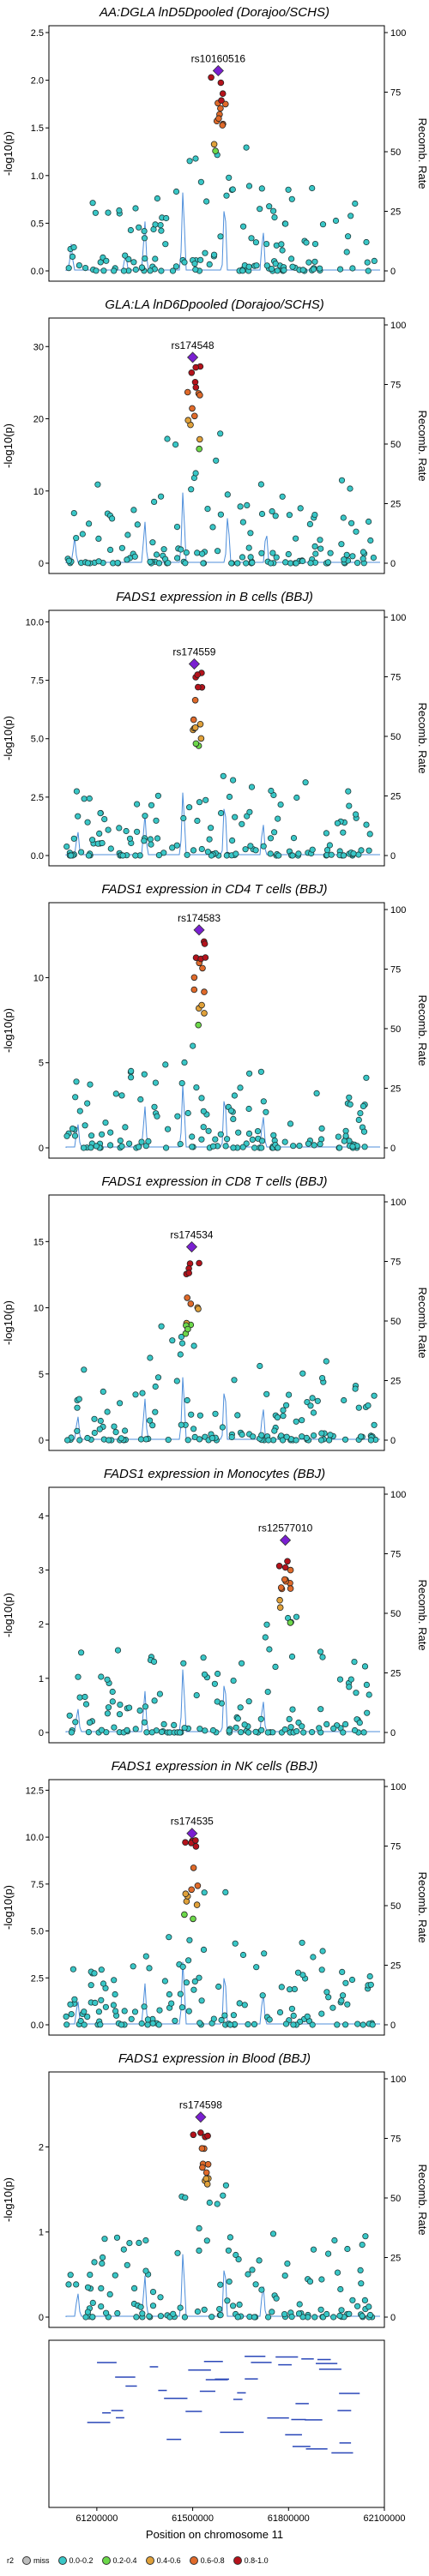 This screenshot has width=429, height=2576. I want to click on y2-tick-label: 50, so click(395, 1029).